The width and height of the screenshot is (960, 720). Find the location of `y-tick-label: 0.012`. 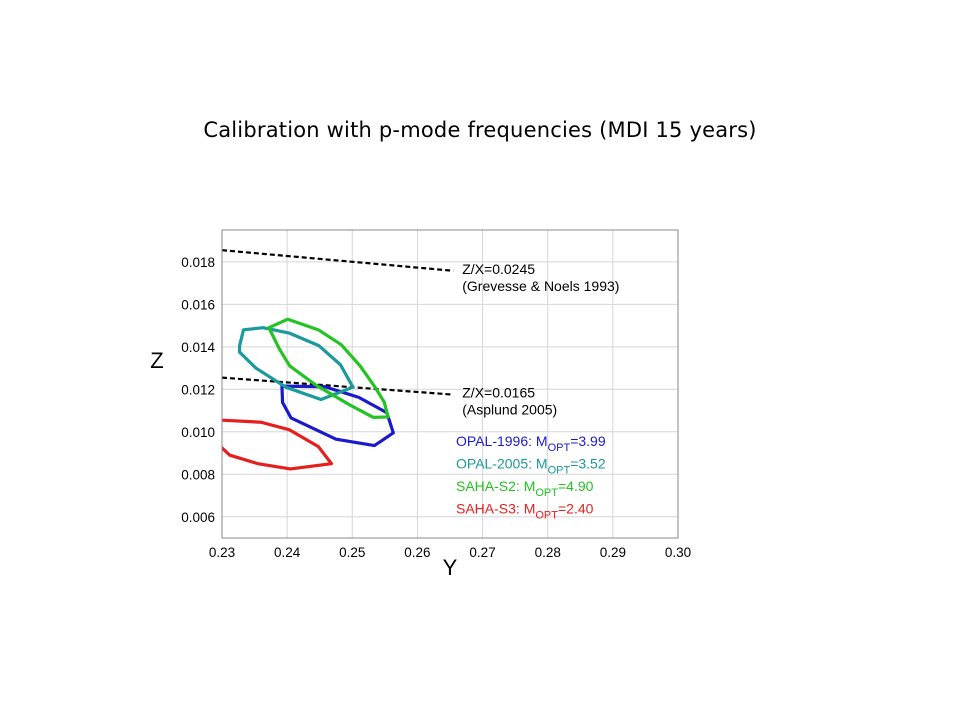

y-tick-label: 0.012 is located at coordinates (198, 389).